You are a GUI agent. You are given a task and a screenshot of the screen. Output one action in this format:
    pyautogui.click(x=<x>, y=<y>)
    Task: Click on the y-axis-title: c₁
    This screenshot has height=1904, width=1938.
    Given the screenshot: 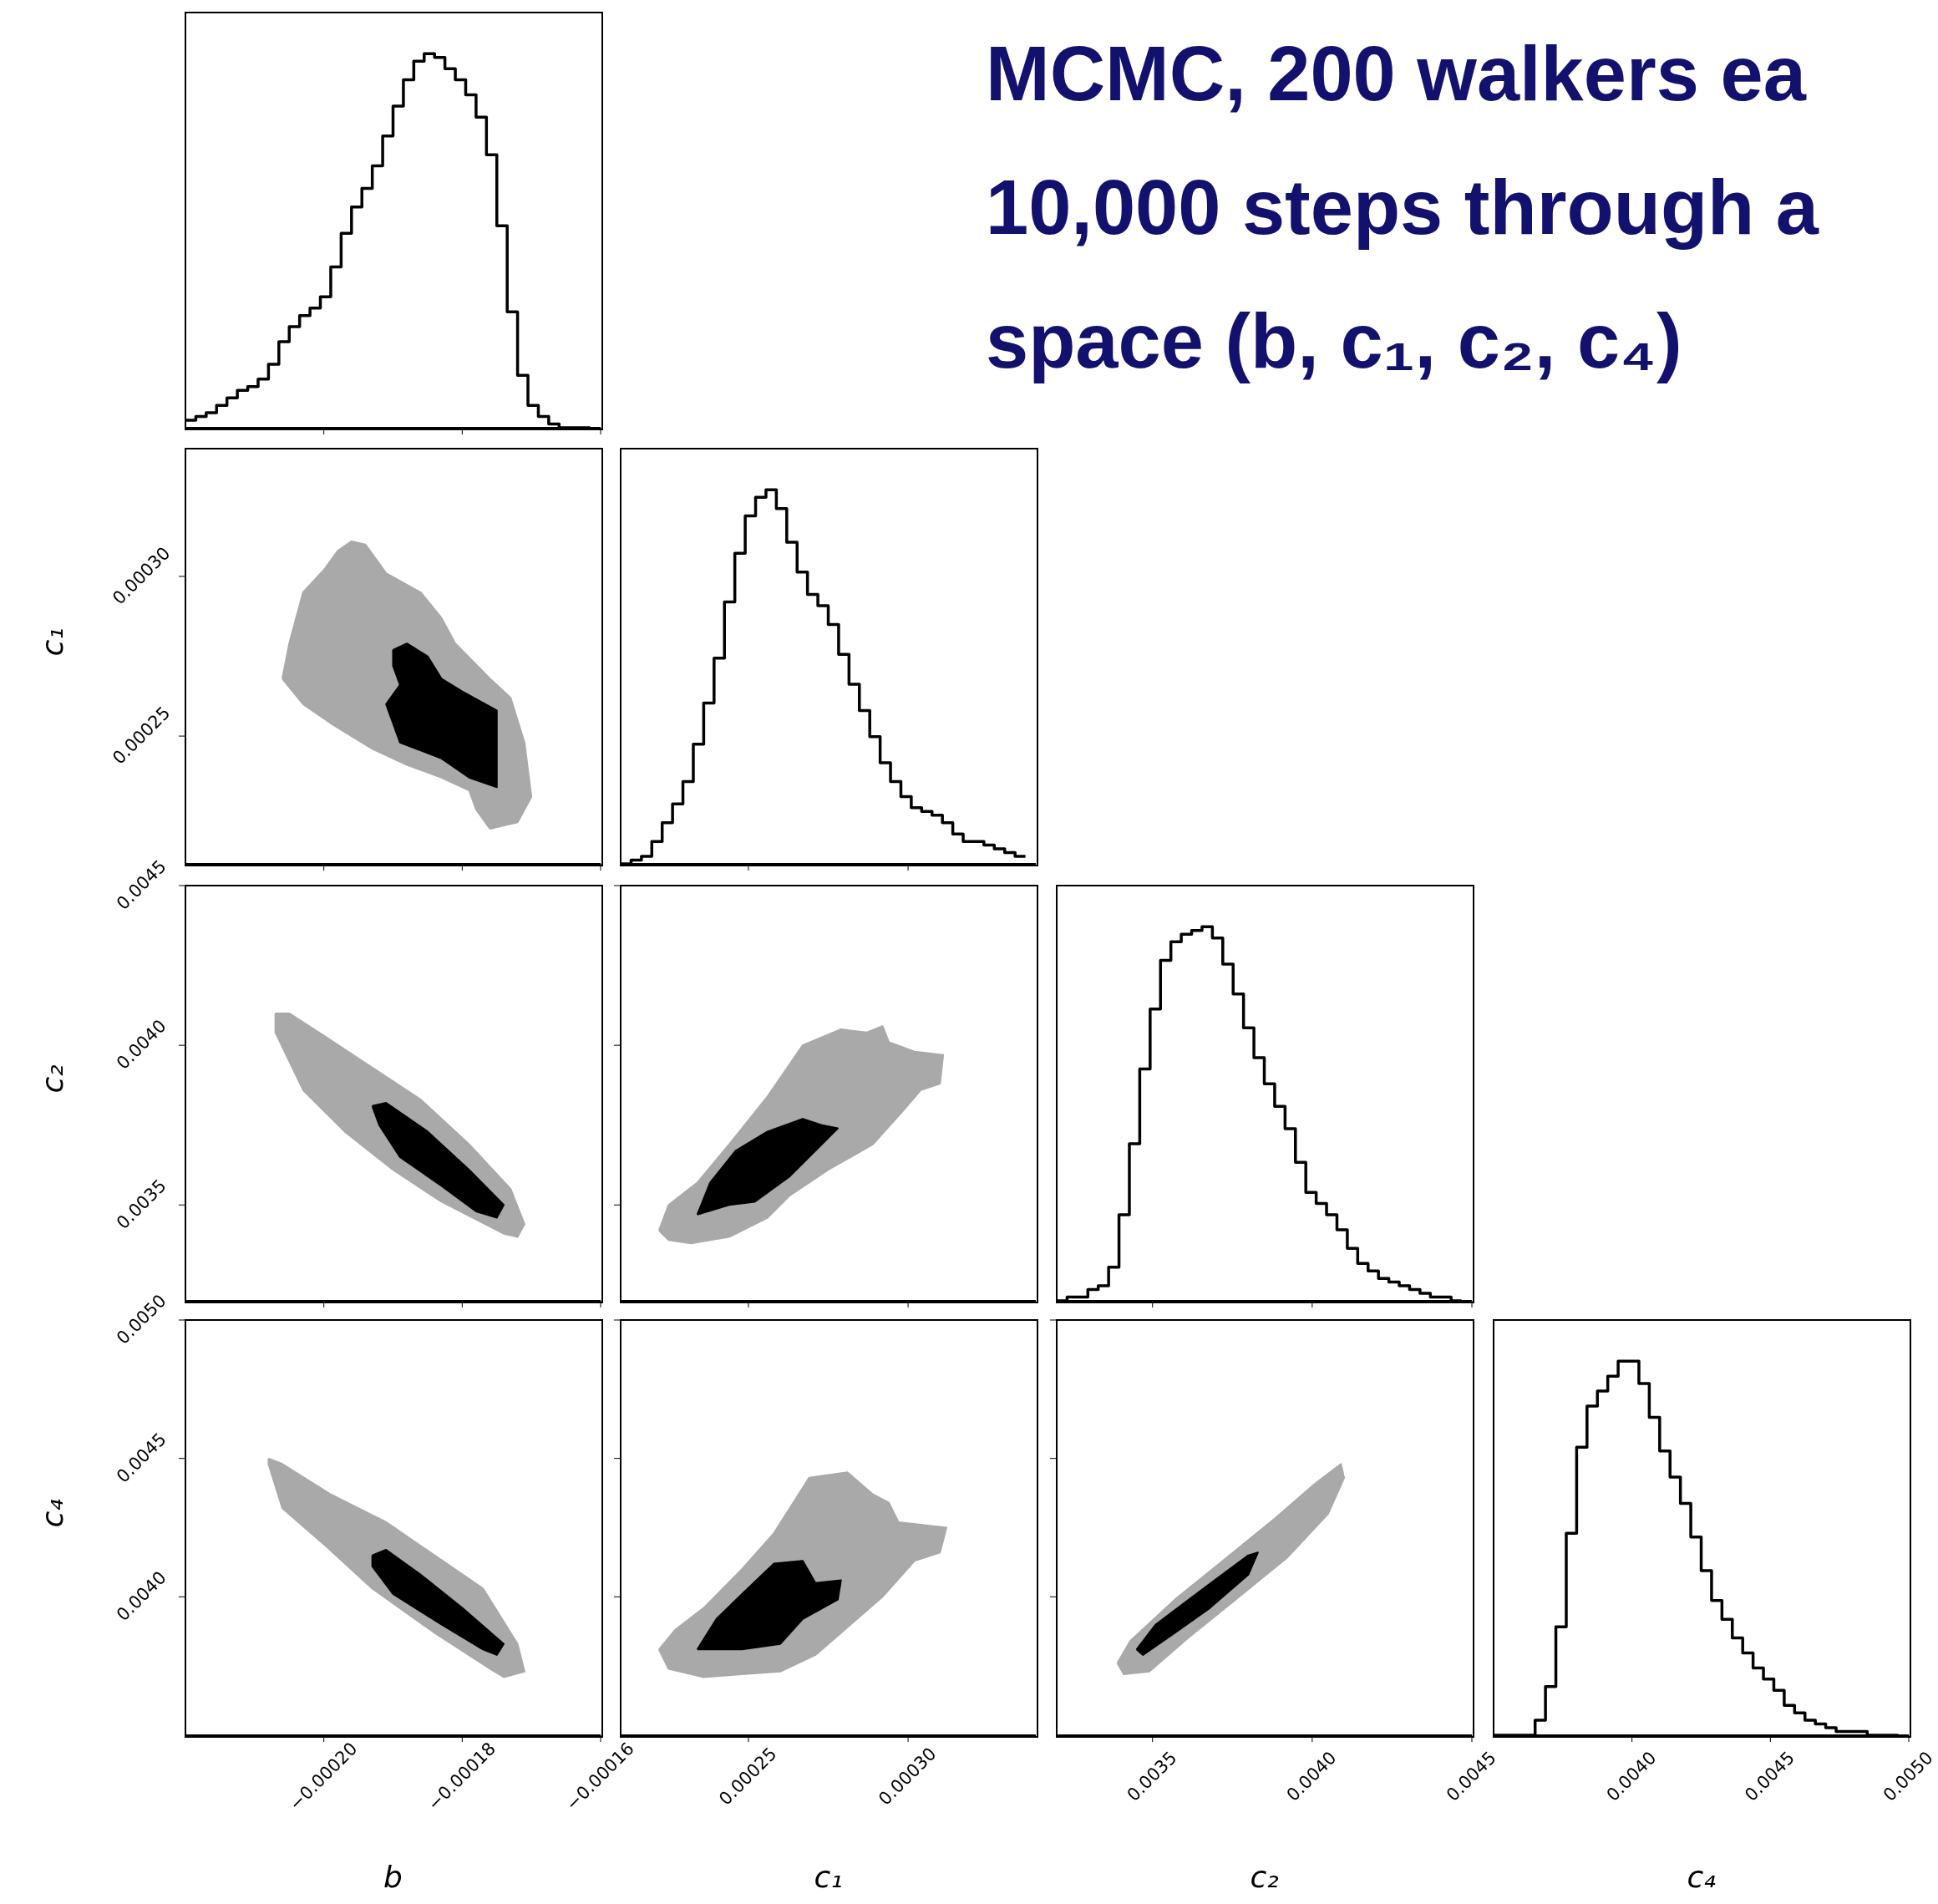 What is the action you would take?
    pyautogui.click(x=51, y=642)
    